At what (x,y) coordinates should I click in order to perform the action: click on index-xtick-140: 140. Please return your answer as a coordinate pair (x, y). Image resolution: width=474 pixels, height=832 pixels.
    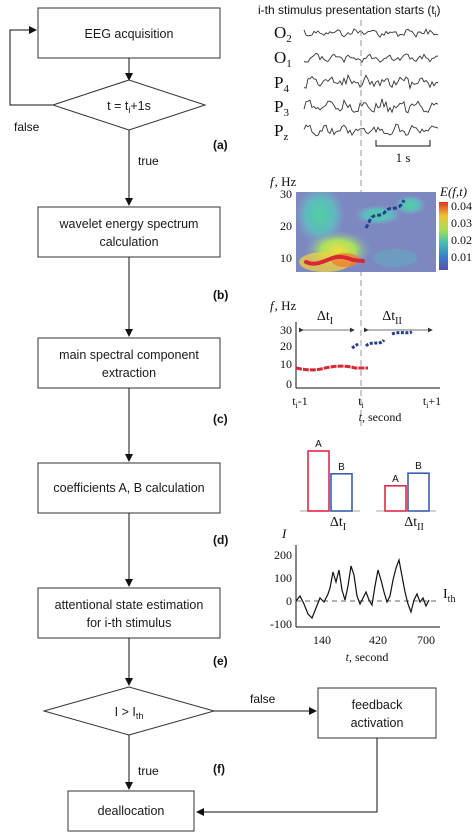
    Looking at the image, I should click on (322, 640).